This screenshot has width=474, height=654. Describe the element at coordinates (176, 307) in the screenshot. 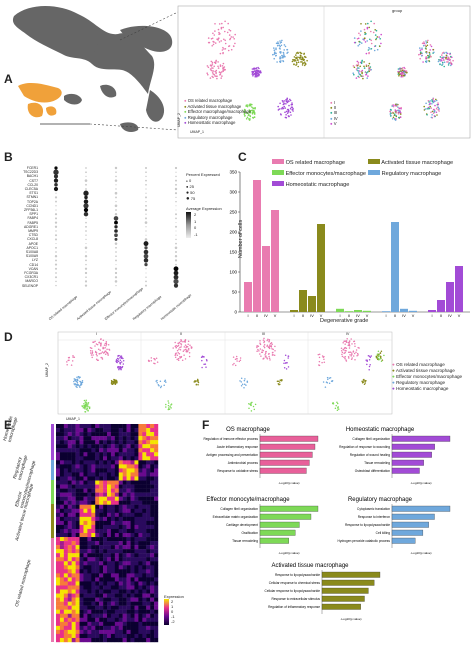

I see `group-label: Homeostatic macrophage` at that location.